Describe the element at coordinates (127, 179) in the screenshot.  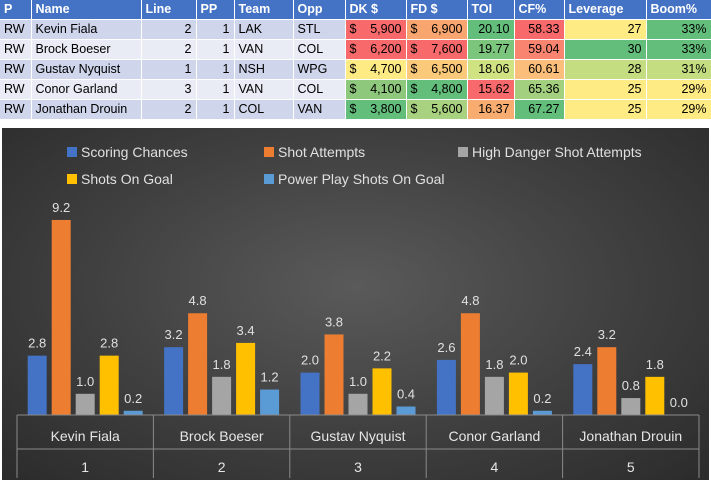
I see `legend-label-4: Shots On Goal` at that location.